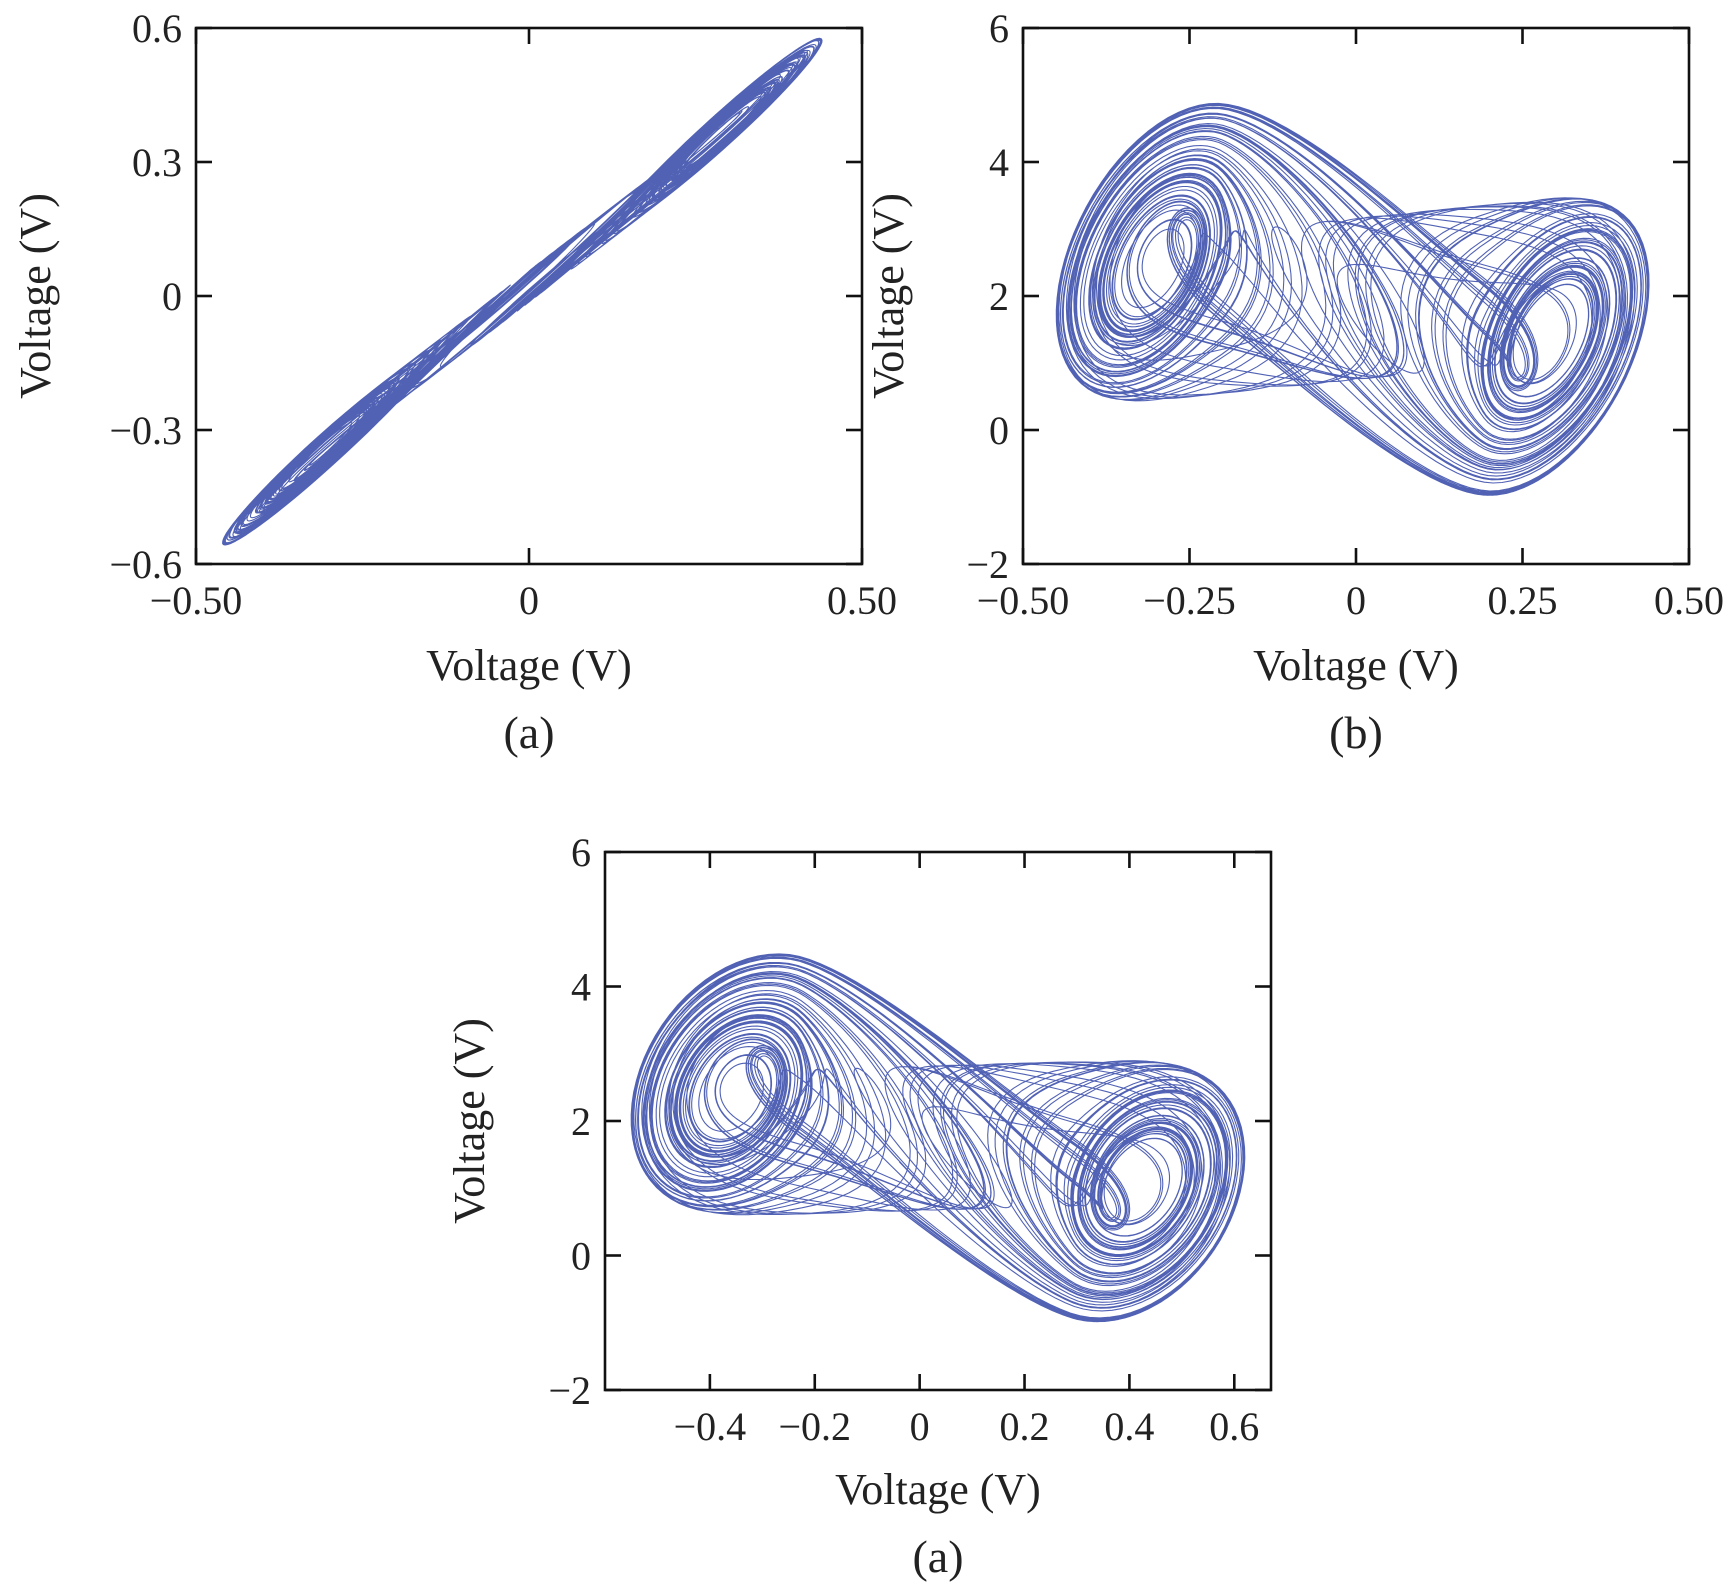 The image size is (1732, 1587). I want to click on y-tick-label: 0.6, so click(157, 28).